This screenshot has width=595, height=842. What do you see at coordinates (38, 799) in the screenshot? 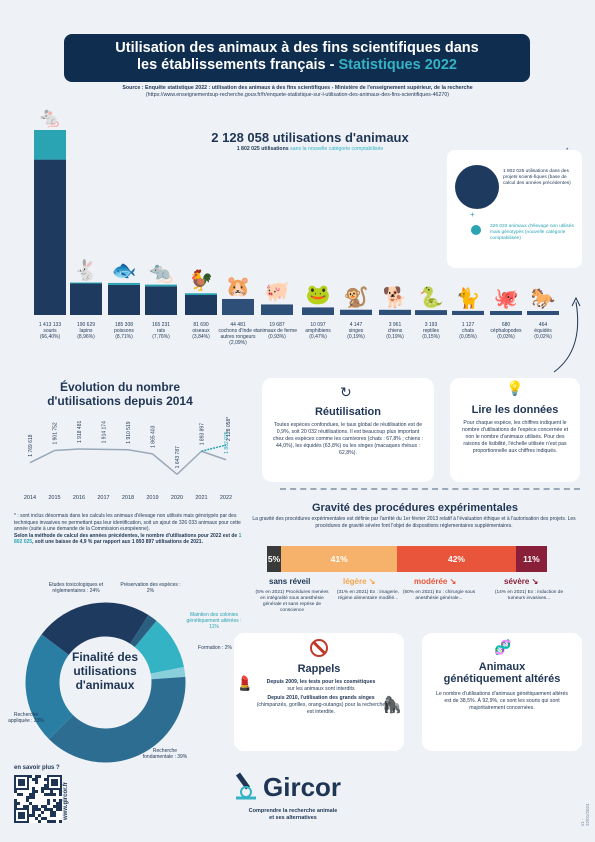
I see `qr-code` at bounding box center [38, 799].